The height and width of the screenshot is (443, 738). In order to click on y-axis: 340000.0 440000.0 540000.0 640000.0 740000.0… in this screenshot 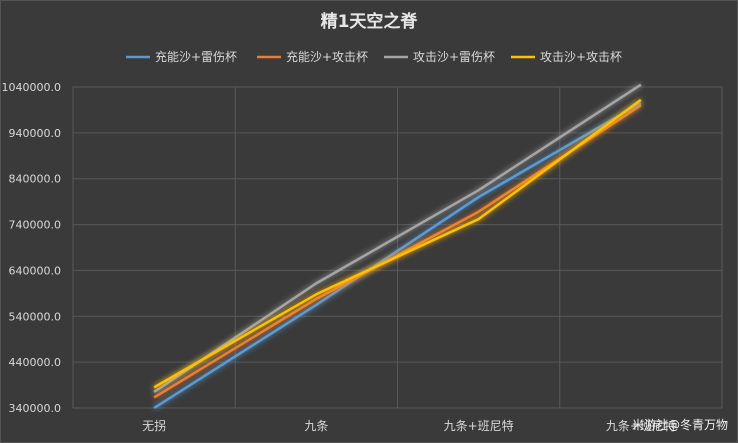, I will do `click(32, 248)`.